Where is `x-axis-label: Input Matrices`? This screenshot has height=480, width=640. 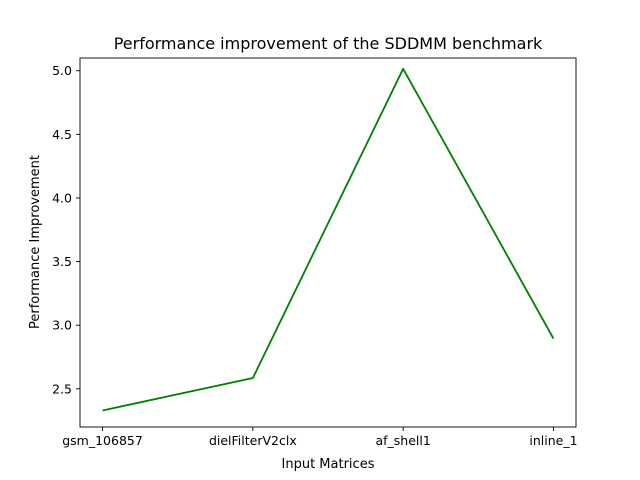 x-axis-label: Input Matrices is located at coordinates (328, 464).